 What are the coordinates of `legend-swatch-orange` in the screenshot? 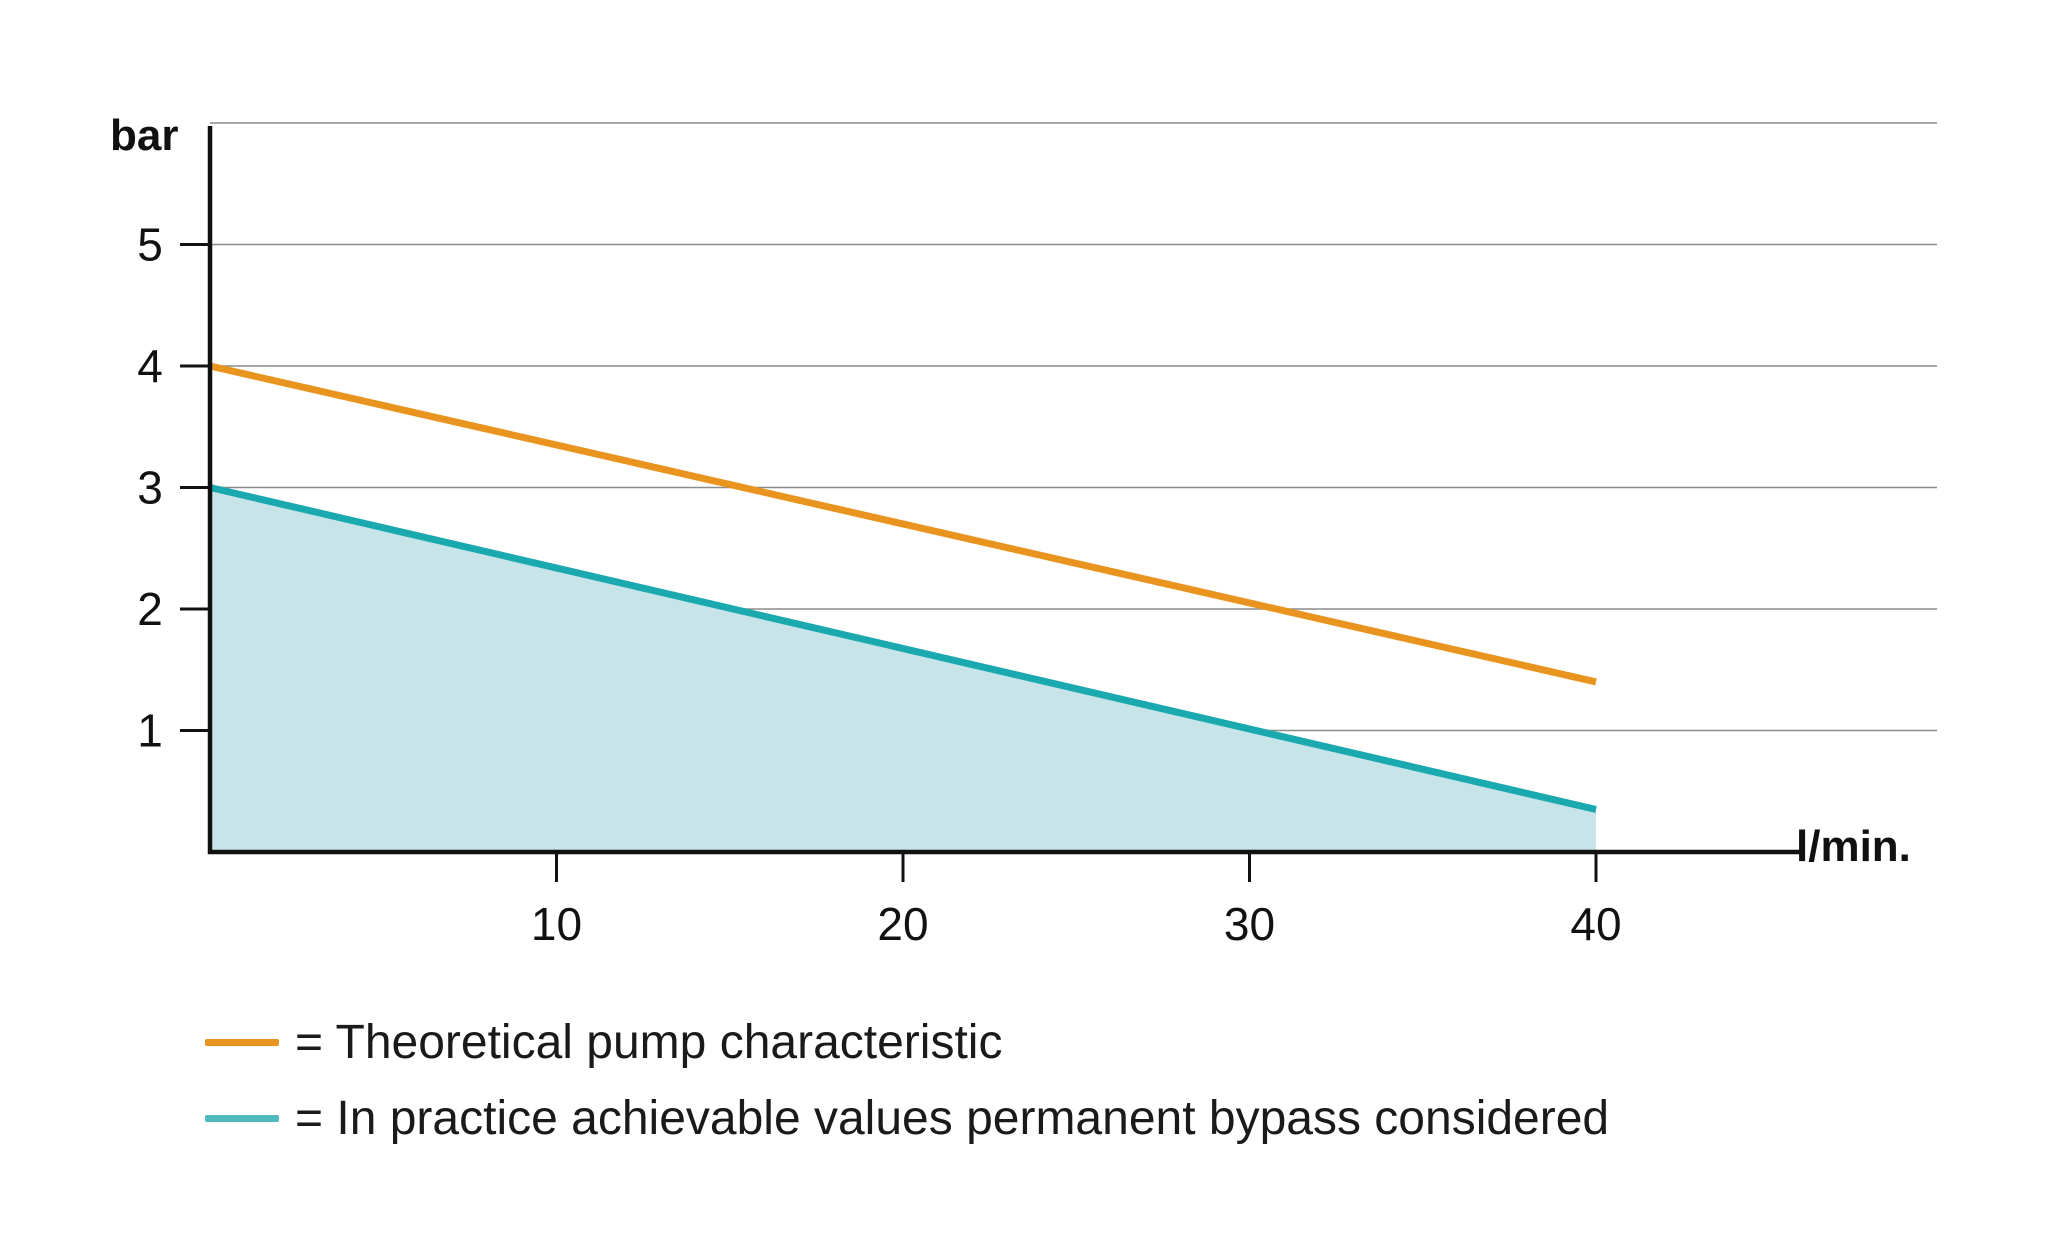 It's located at (242, 1042).